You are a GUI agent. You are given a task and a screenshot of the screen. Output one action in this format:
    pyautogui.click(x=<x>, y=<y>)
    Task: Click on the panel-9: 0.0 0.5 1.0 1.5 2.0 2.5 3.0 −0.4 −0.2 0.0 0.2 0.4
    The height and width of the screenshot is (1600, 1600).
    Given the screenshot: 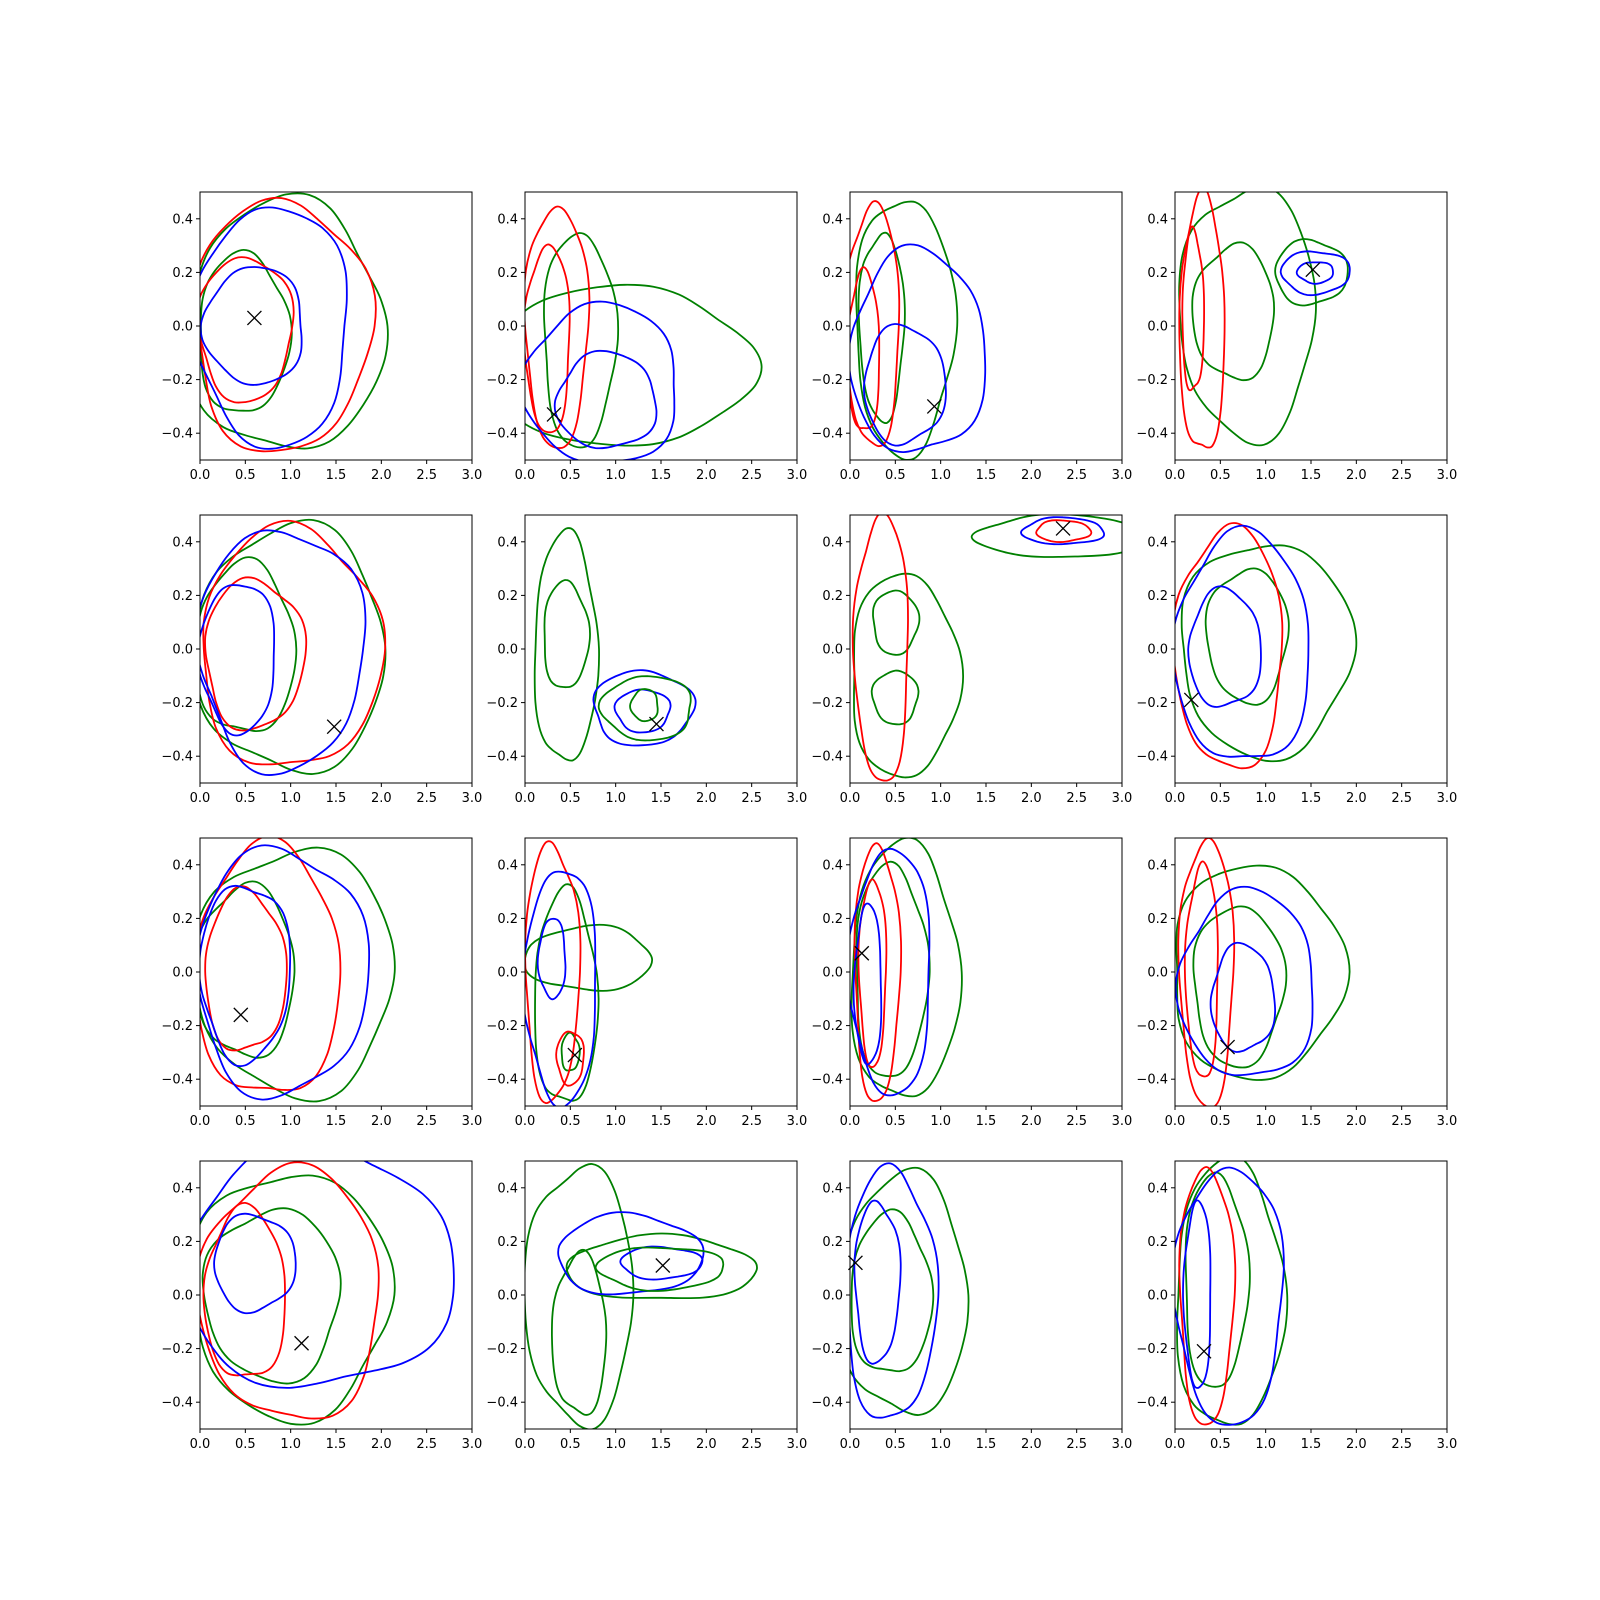 What is the action you would take?
    pyautogui.click(x=321, y=983)
    